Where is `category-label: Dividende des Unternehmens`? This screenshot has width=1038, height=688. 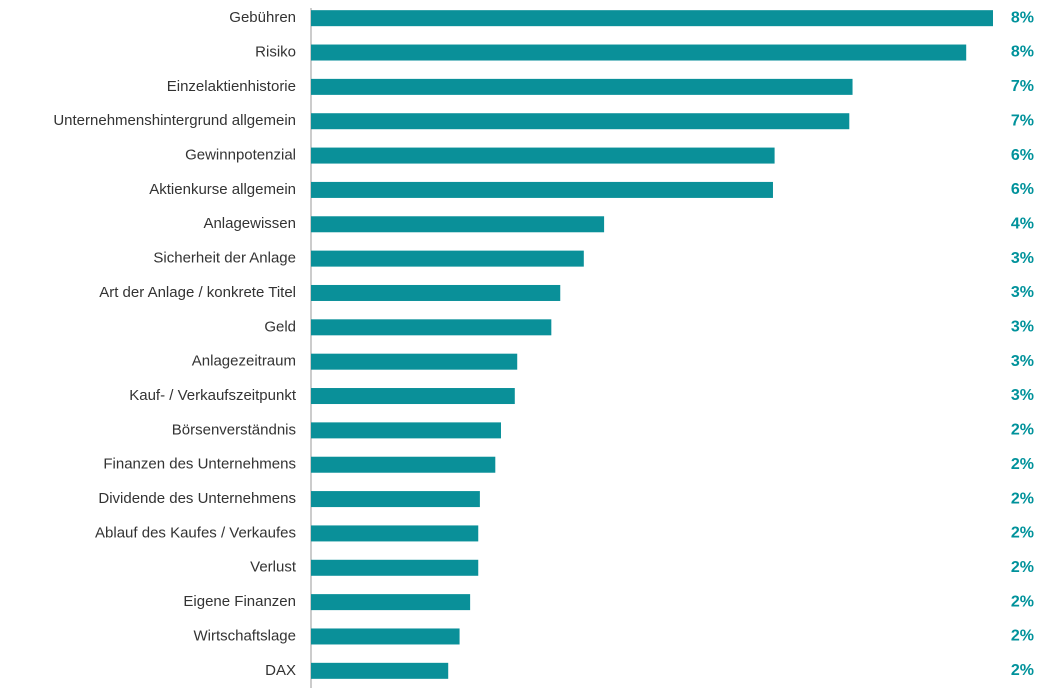 category-label: Dividende des Unternehmens is located at coordinates (197, 498).